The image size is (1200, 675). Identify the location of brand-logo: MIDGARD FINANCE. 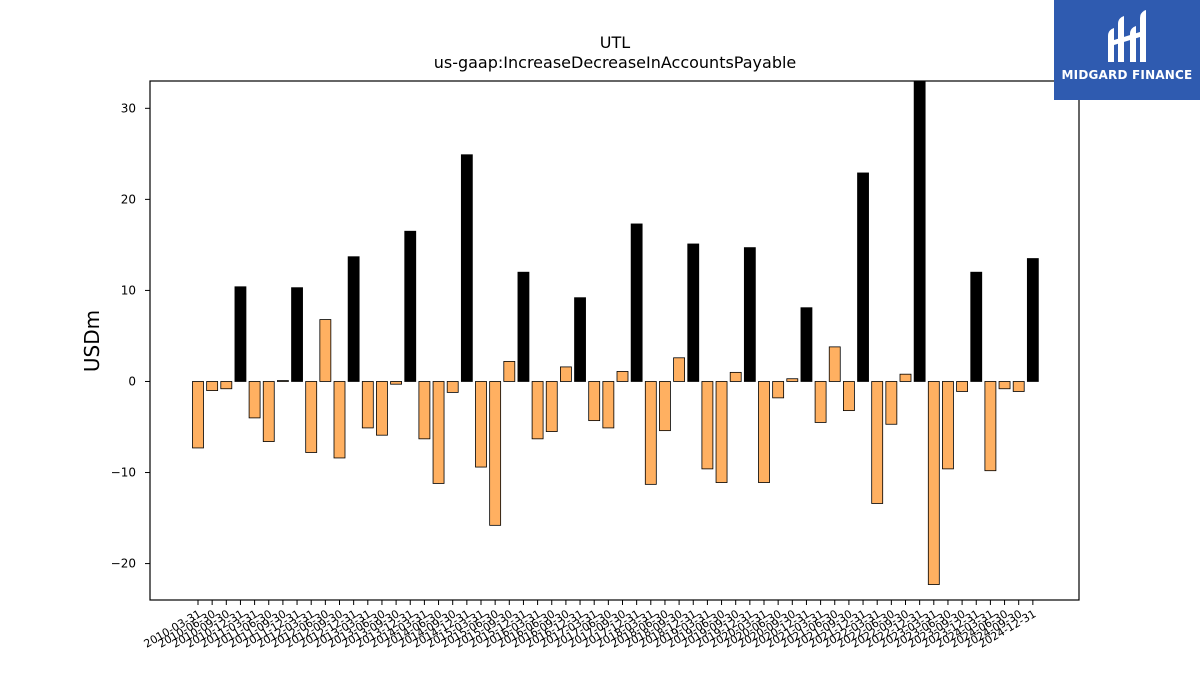
(1127, 50).